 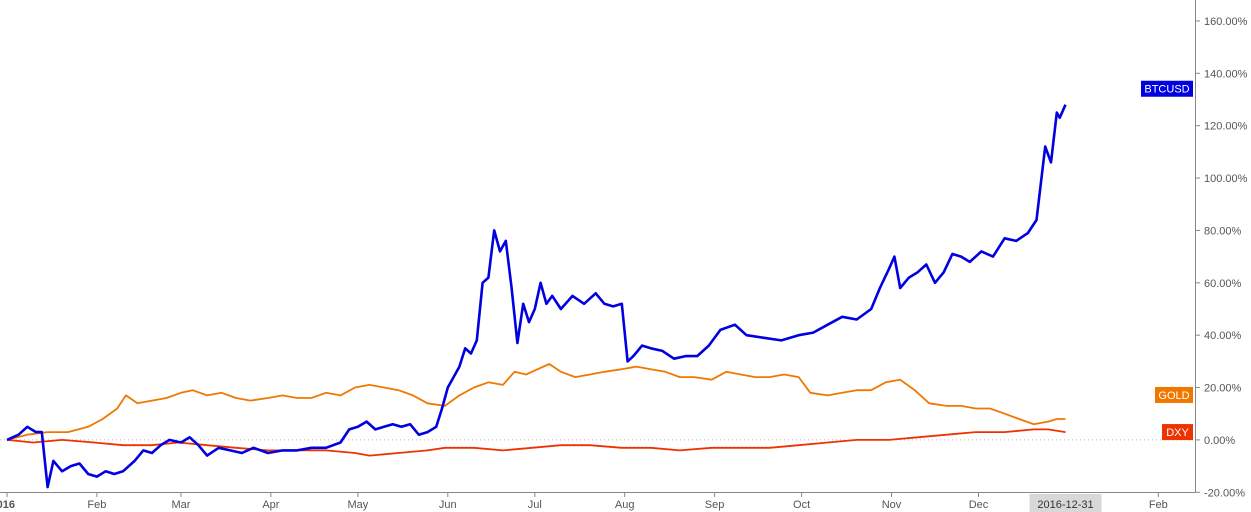 I want to click on x-tick-label: May, so click(x=358, y=505).